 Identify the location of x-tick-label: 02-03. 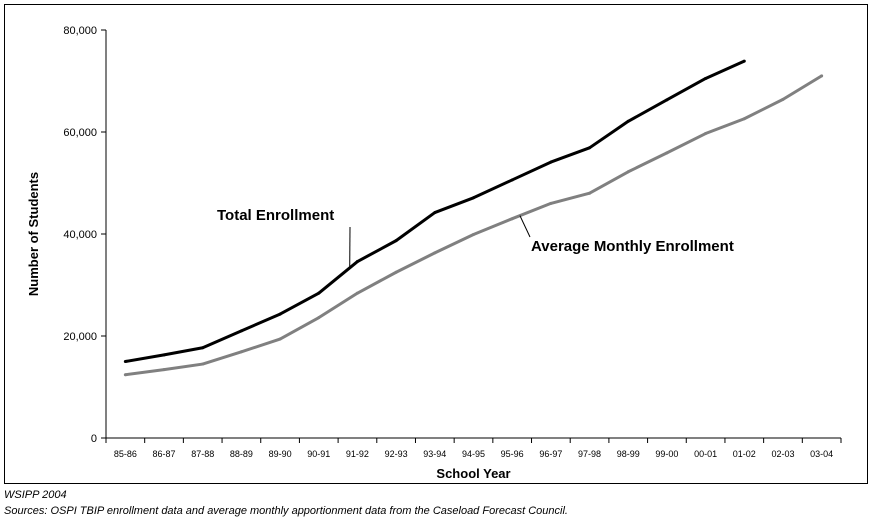
(782, 454).